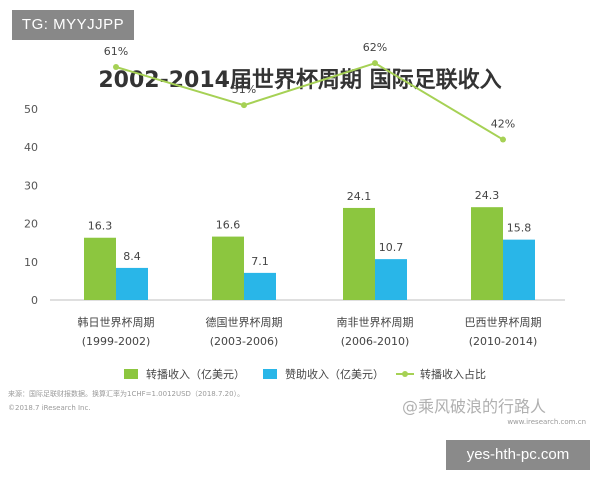  Describe the element at coordinates (132, 256) in the screenshot. I see `bar-value-label: 8.4` at that location.